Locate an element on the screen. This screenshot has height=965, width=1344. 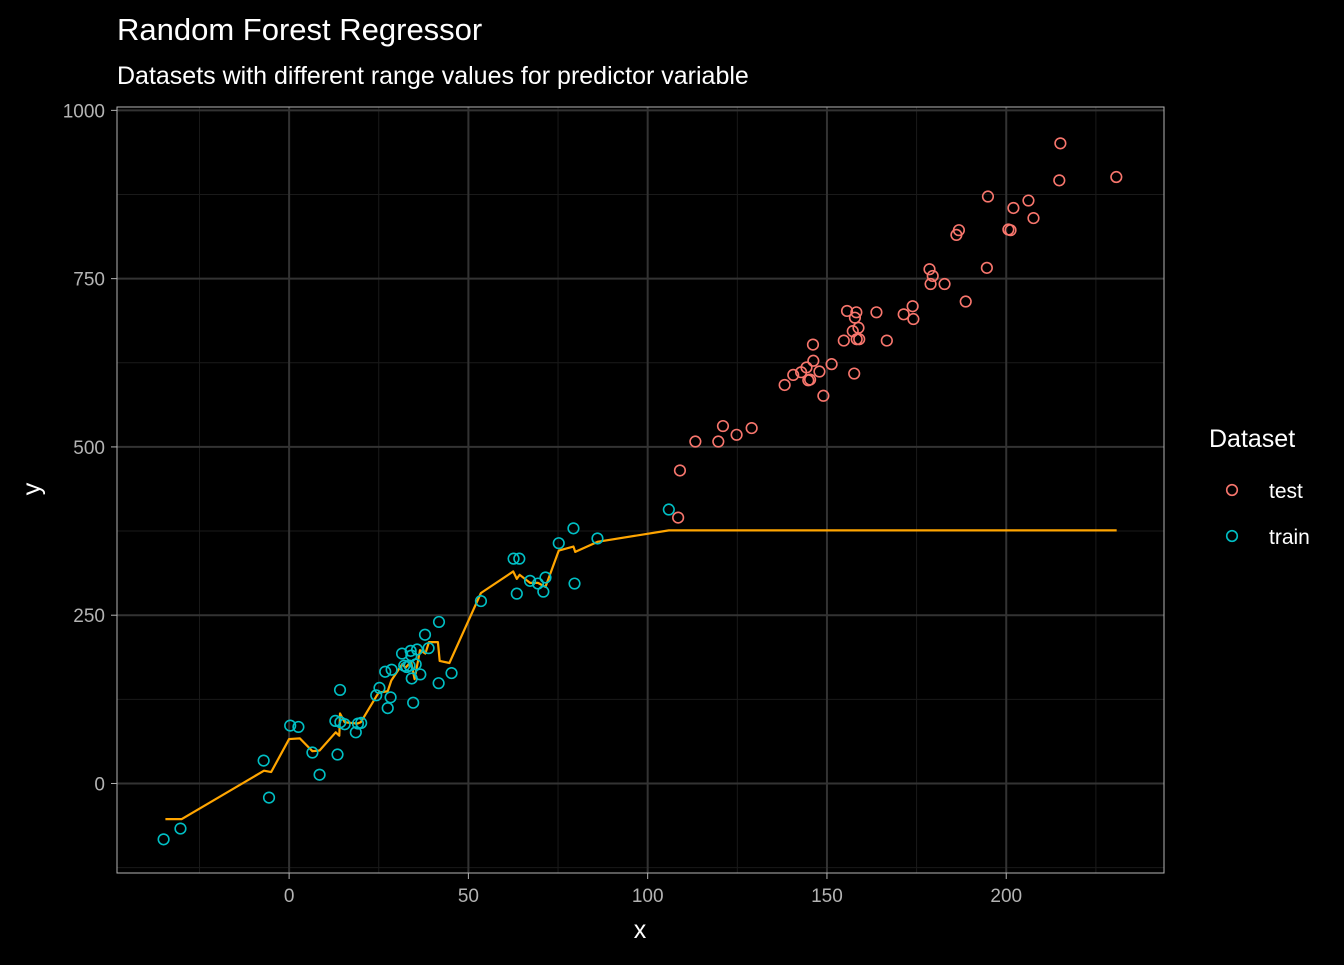
chart-title: Random Forest Regressor is located at coordinates (299, 29).